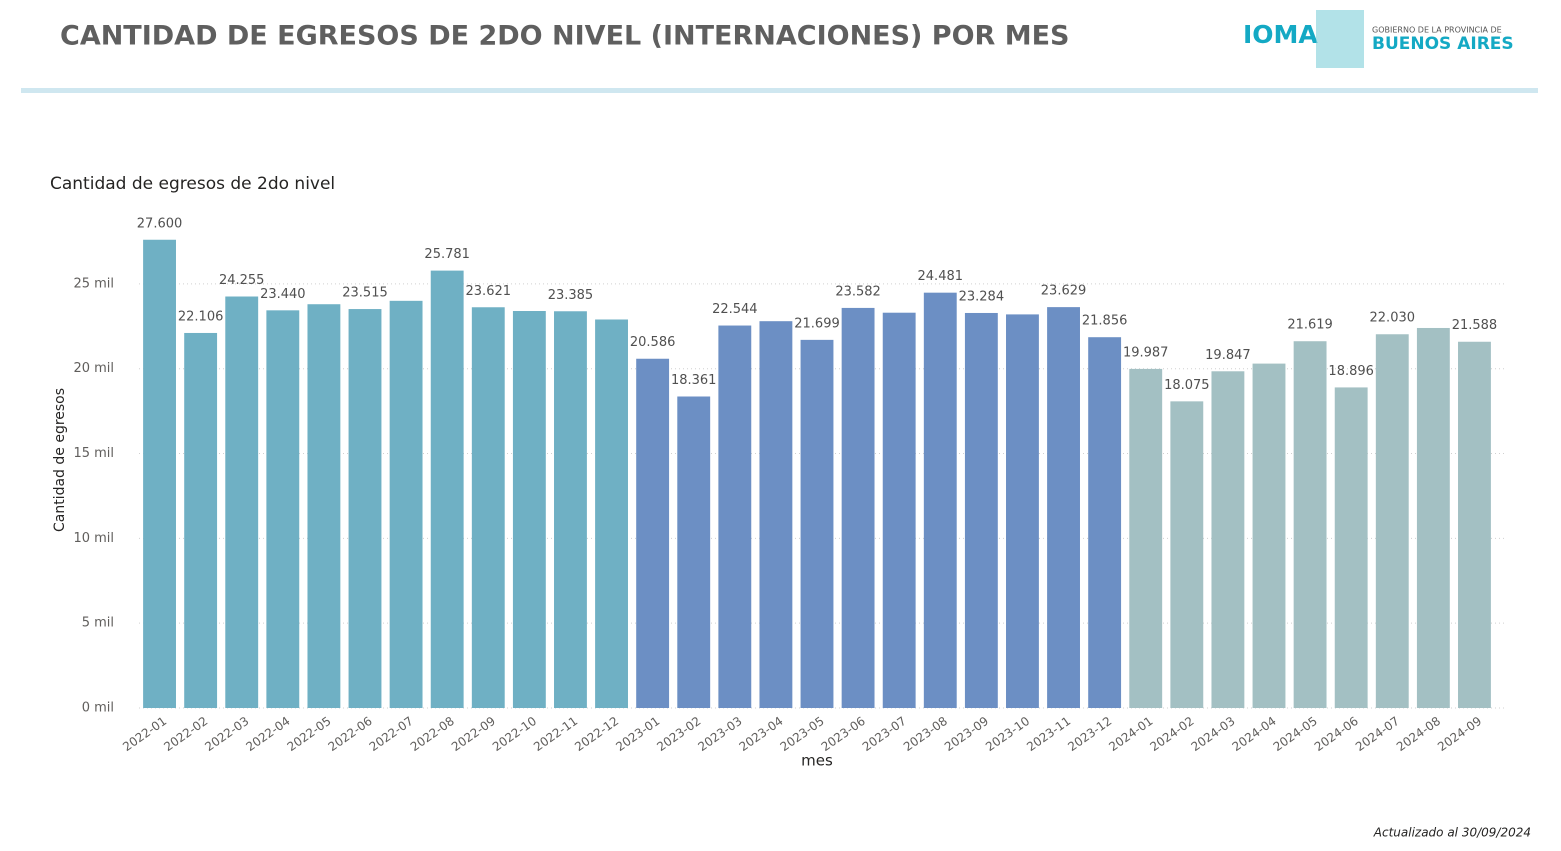  What do you see at coordinates (966, 734) in the screenshot?
I see `x-tick-label: 2023-09` at bounding box center [966, 734].